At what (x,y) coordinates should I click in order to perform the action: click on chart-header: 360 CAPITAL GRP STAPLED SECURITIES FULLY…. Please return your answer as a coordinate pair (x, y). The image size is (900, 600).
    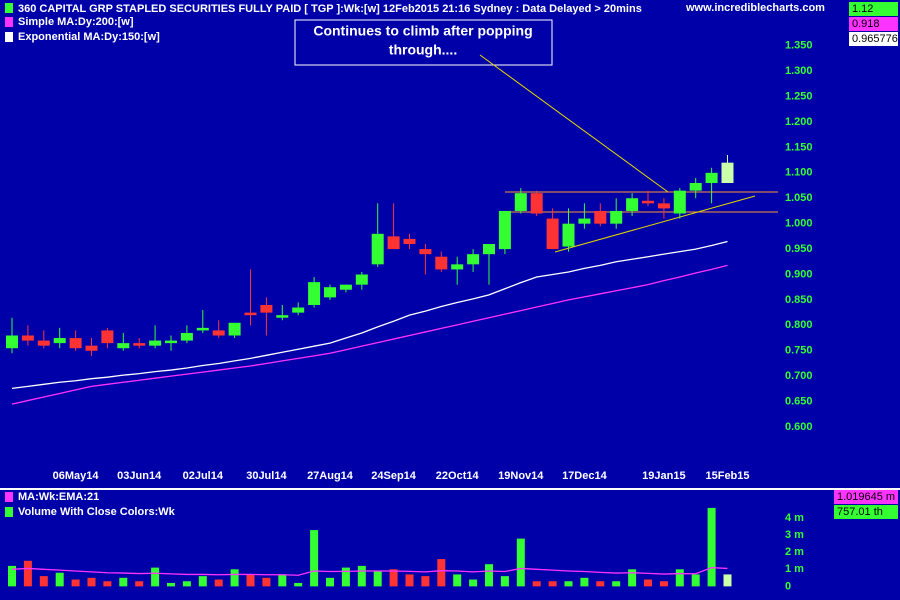
    Looking at the image, I should click on (330, 9).